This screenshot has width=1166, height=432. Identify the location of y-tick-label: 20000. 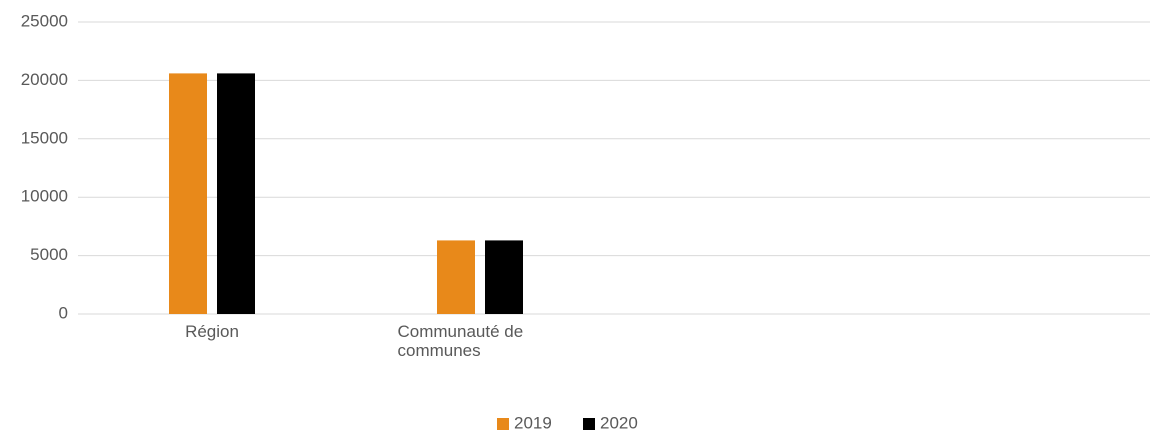
(44, 79).